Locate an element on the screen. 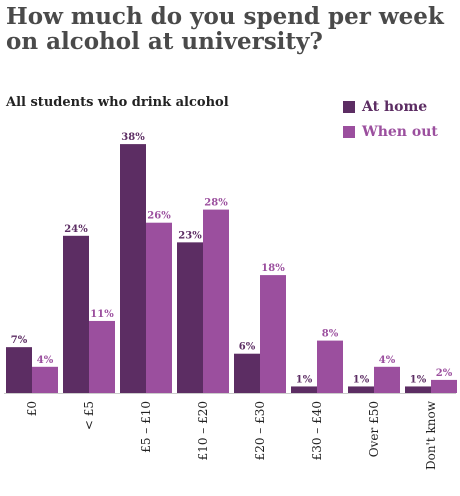  data-label-when-out-4: 28% is located at coordinates (216, 203).